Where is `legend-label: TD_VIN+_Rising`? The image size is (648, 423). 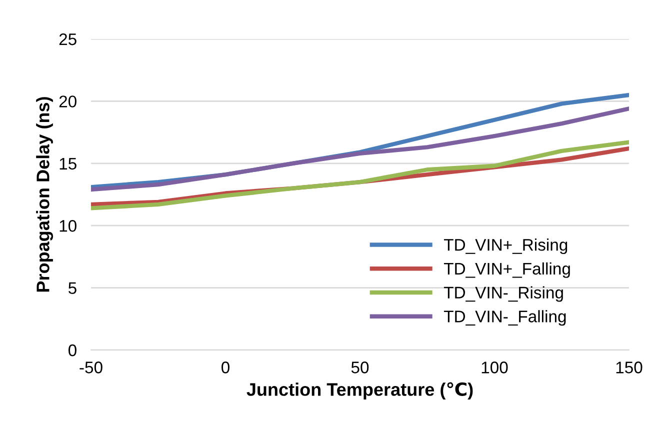 legend-label: TD_VIN+_Rising is located at coordinates (506, 246).